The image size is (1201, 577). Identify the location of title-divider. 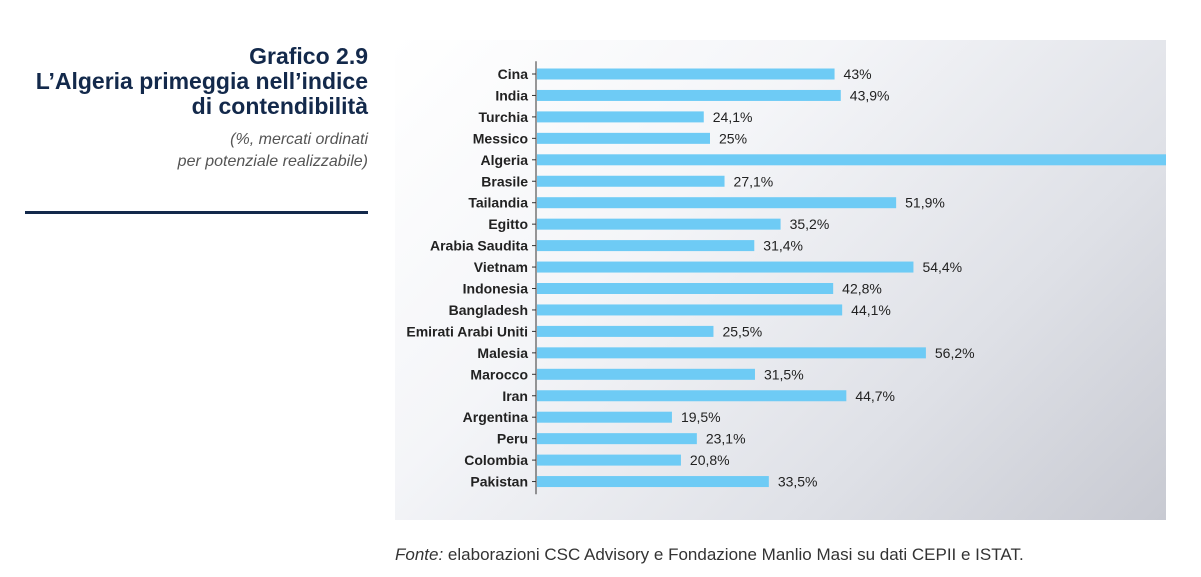
(196, 212).